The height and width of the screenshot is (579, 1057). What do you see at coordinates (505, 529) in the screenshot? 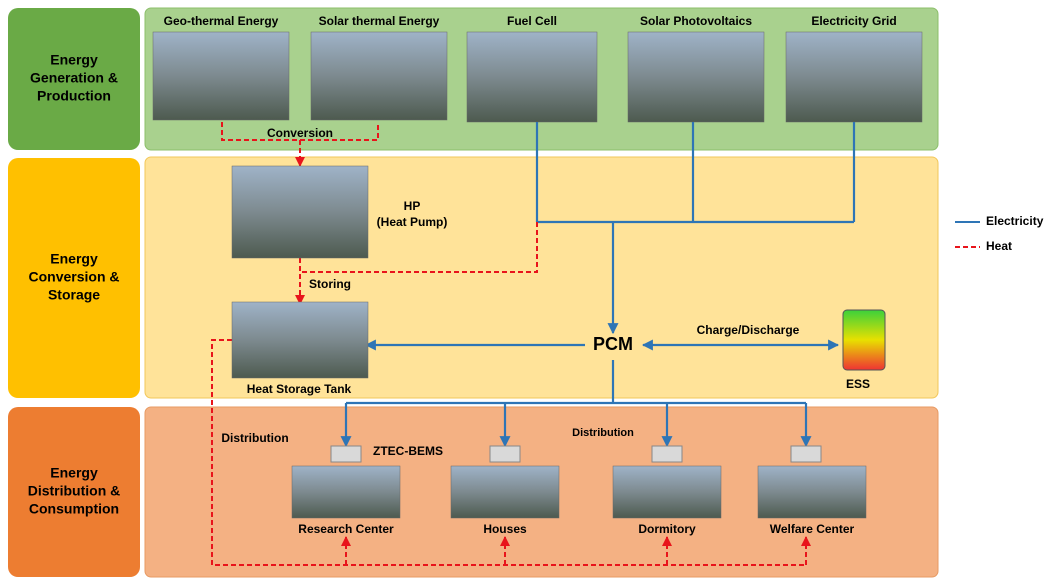
I see `consumer-label: Houses` at bounding box center [505, 529].